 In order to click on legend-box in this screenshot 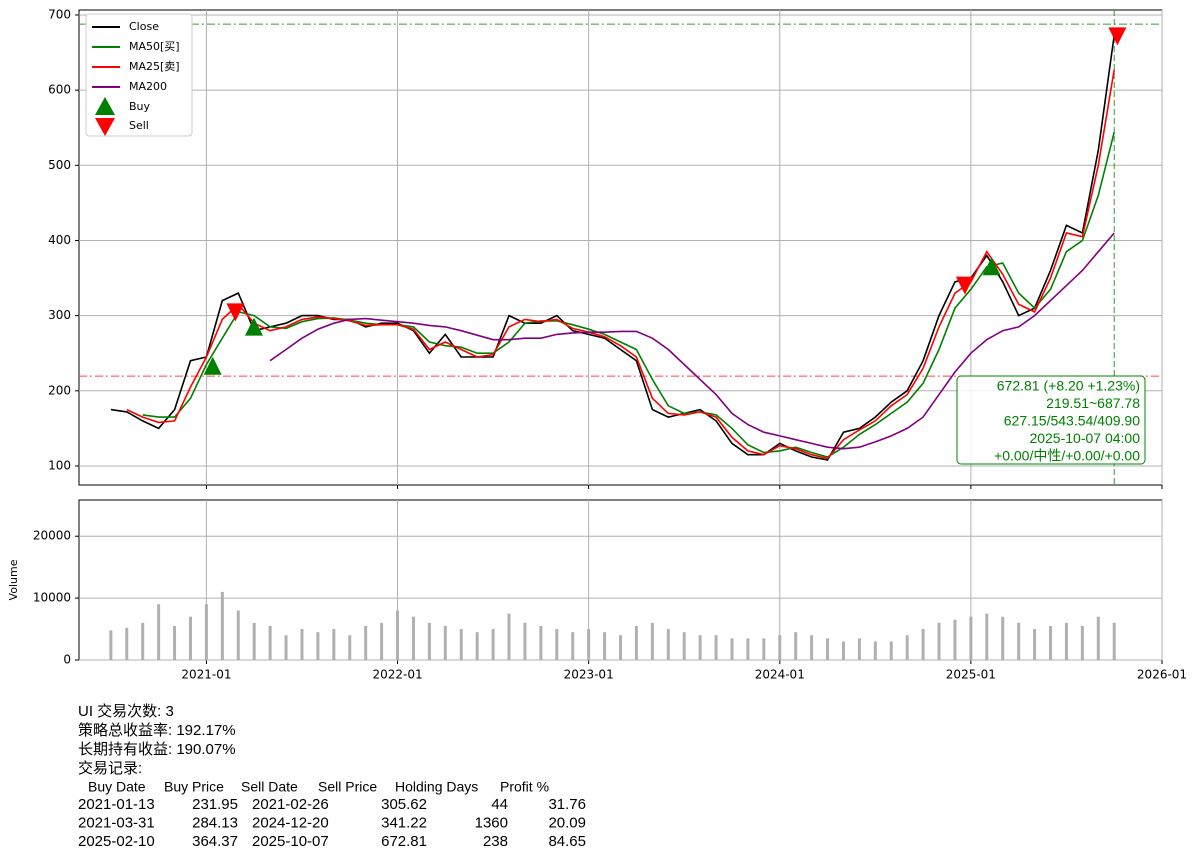, I will do `click(139, 75)`.